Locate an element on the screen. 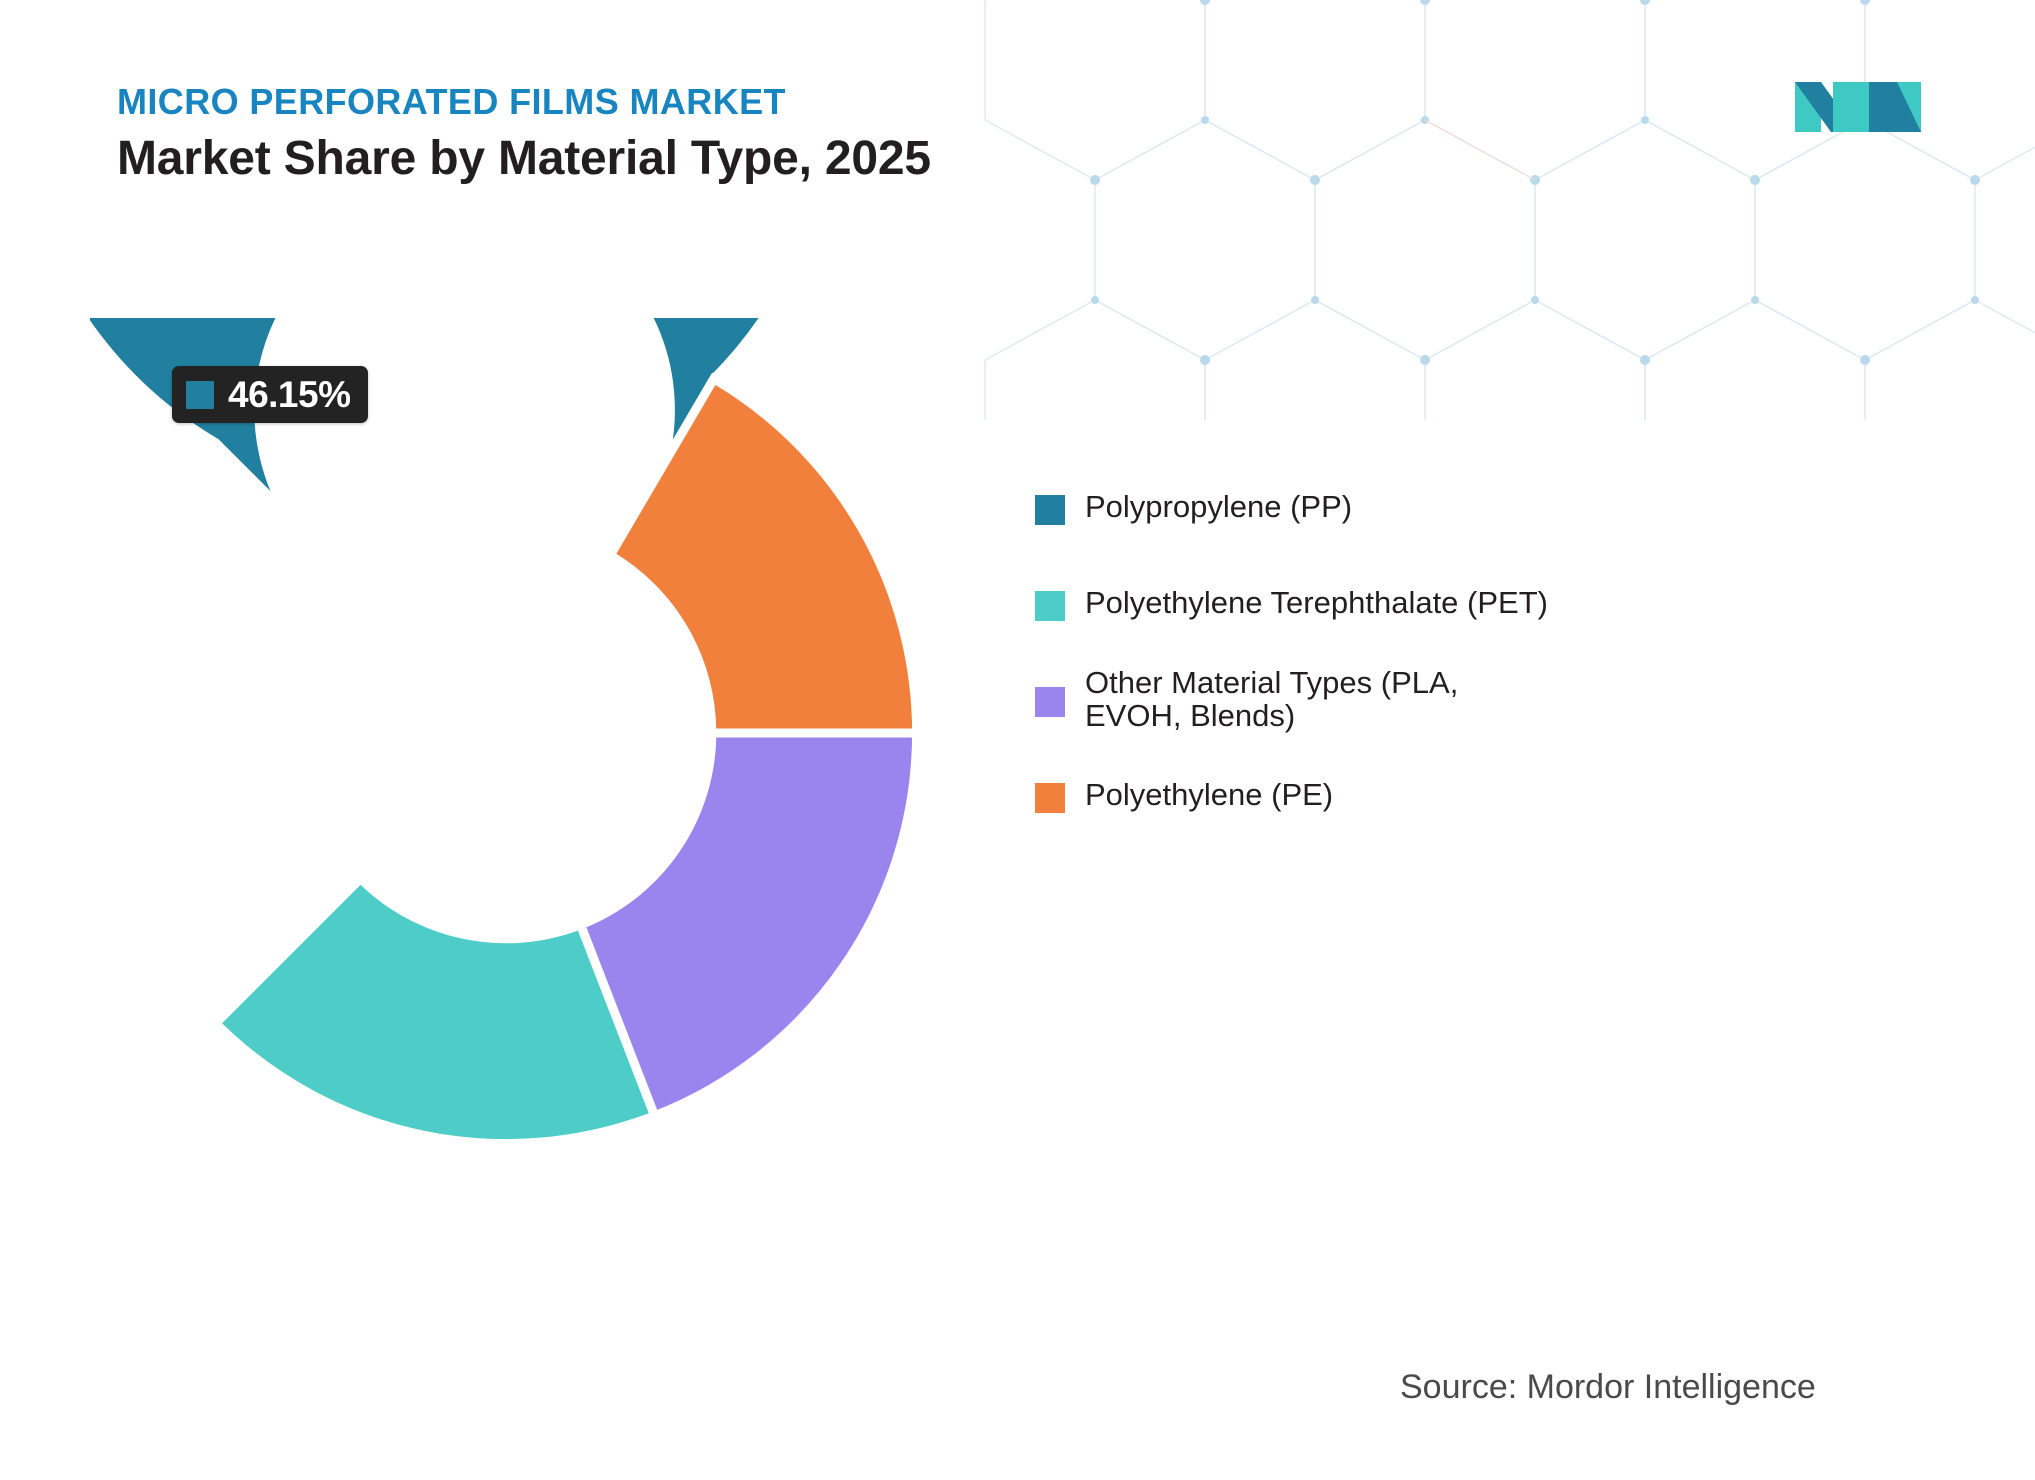 The width and height of the screenshot is (2035, 1480). page-title: Market Share by Material Type, 2025 is located at coordinates (524, 158).